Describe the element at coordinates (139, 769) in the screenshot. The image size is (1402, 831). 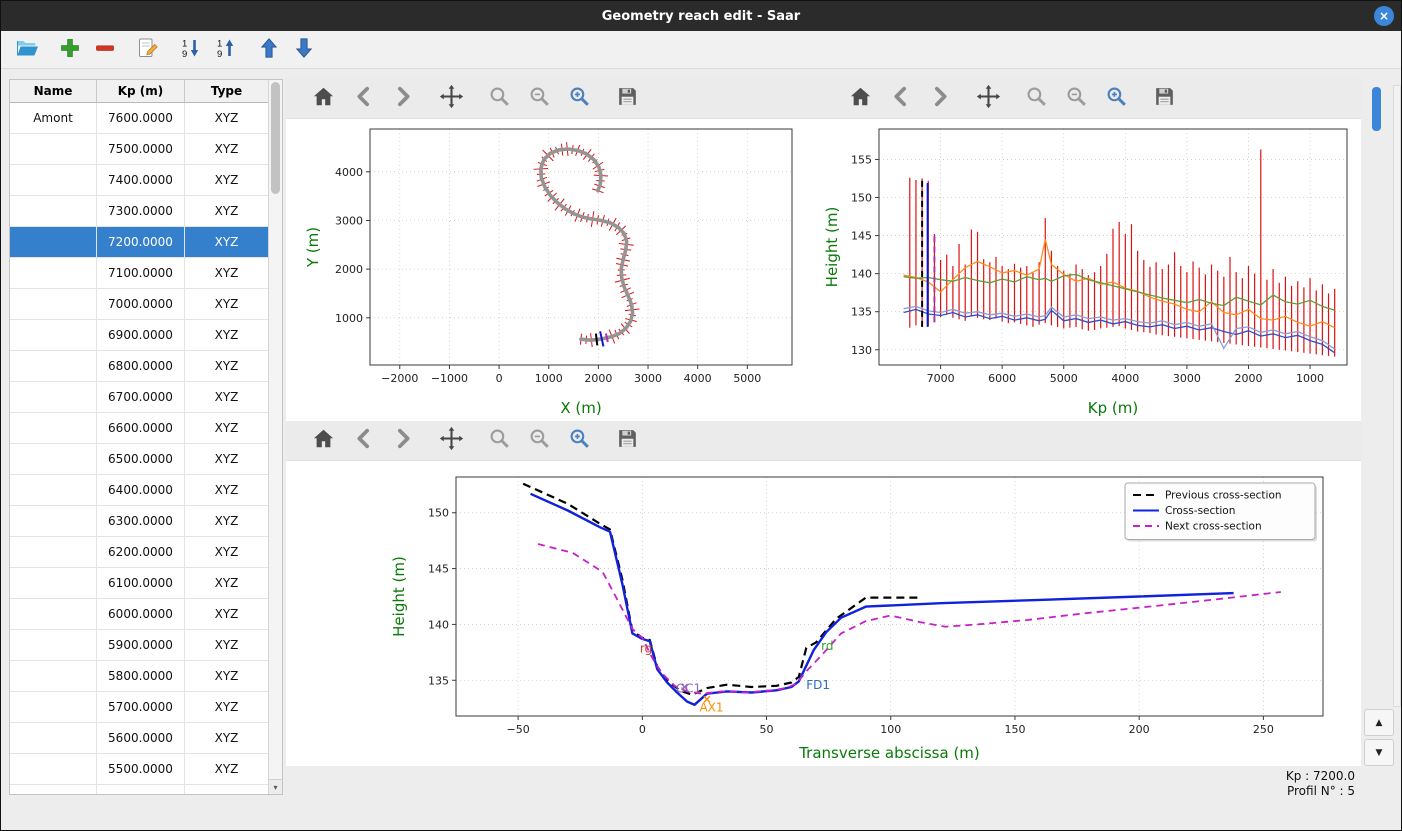
I see `table-row: 5500.0000 XYZ` at that location.